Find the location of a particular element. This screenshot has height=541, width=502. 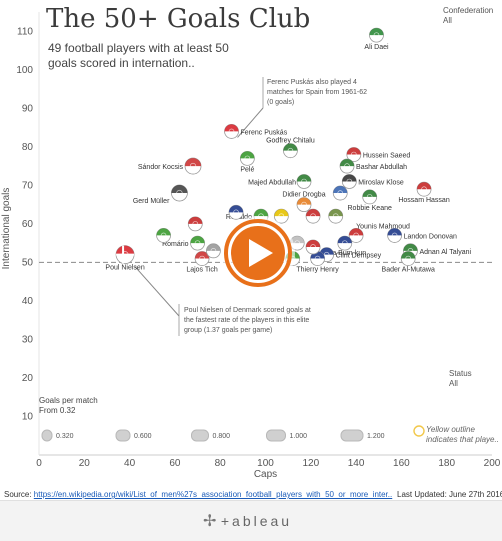

puskas-annotation-line: (0 goals) is located at coordinates (280, 102).